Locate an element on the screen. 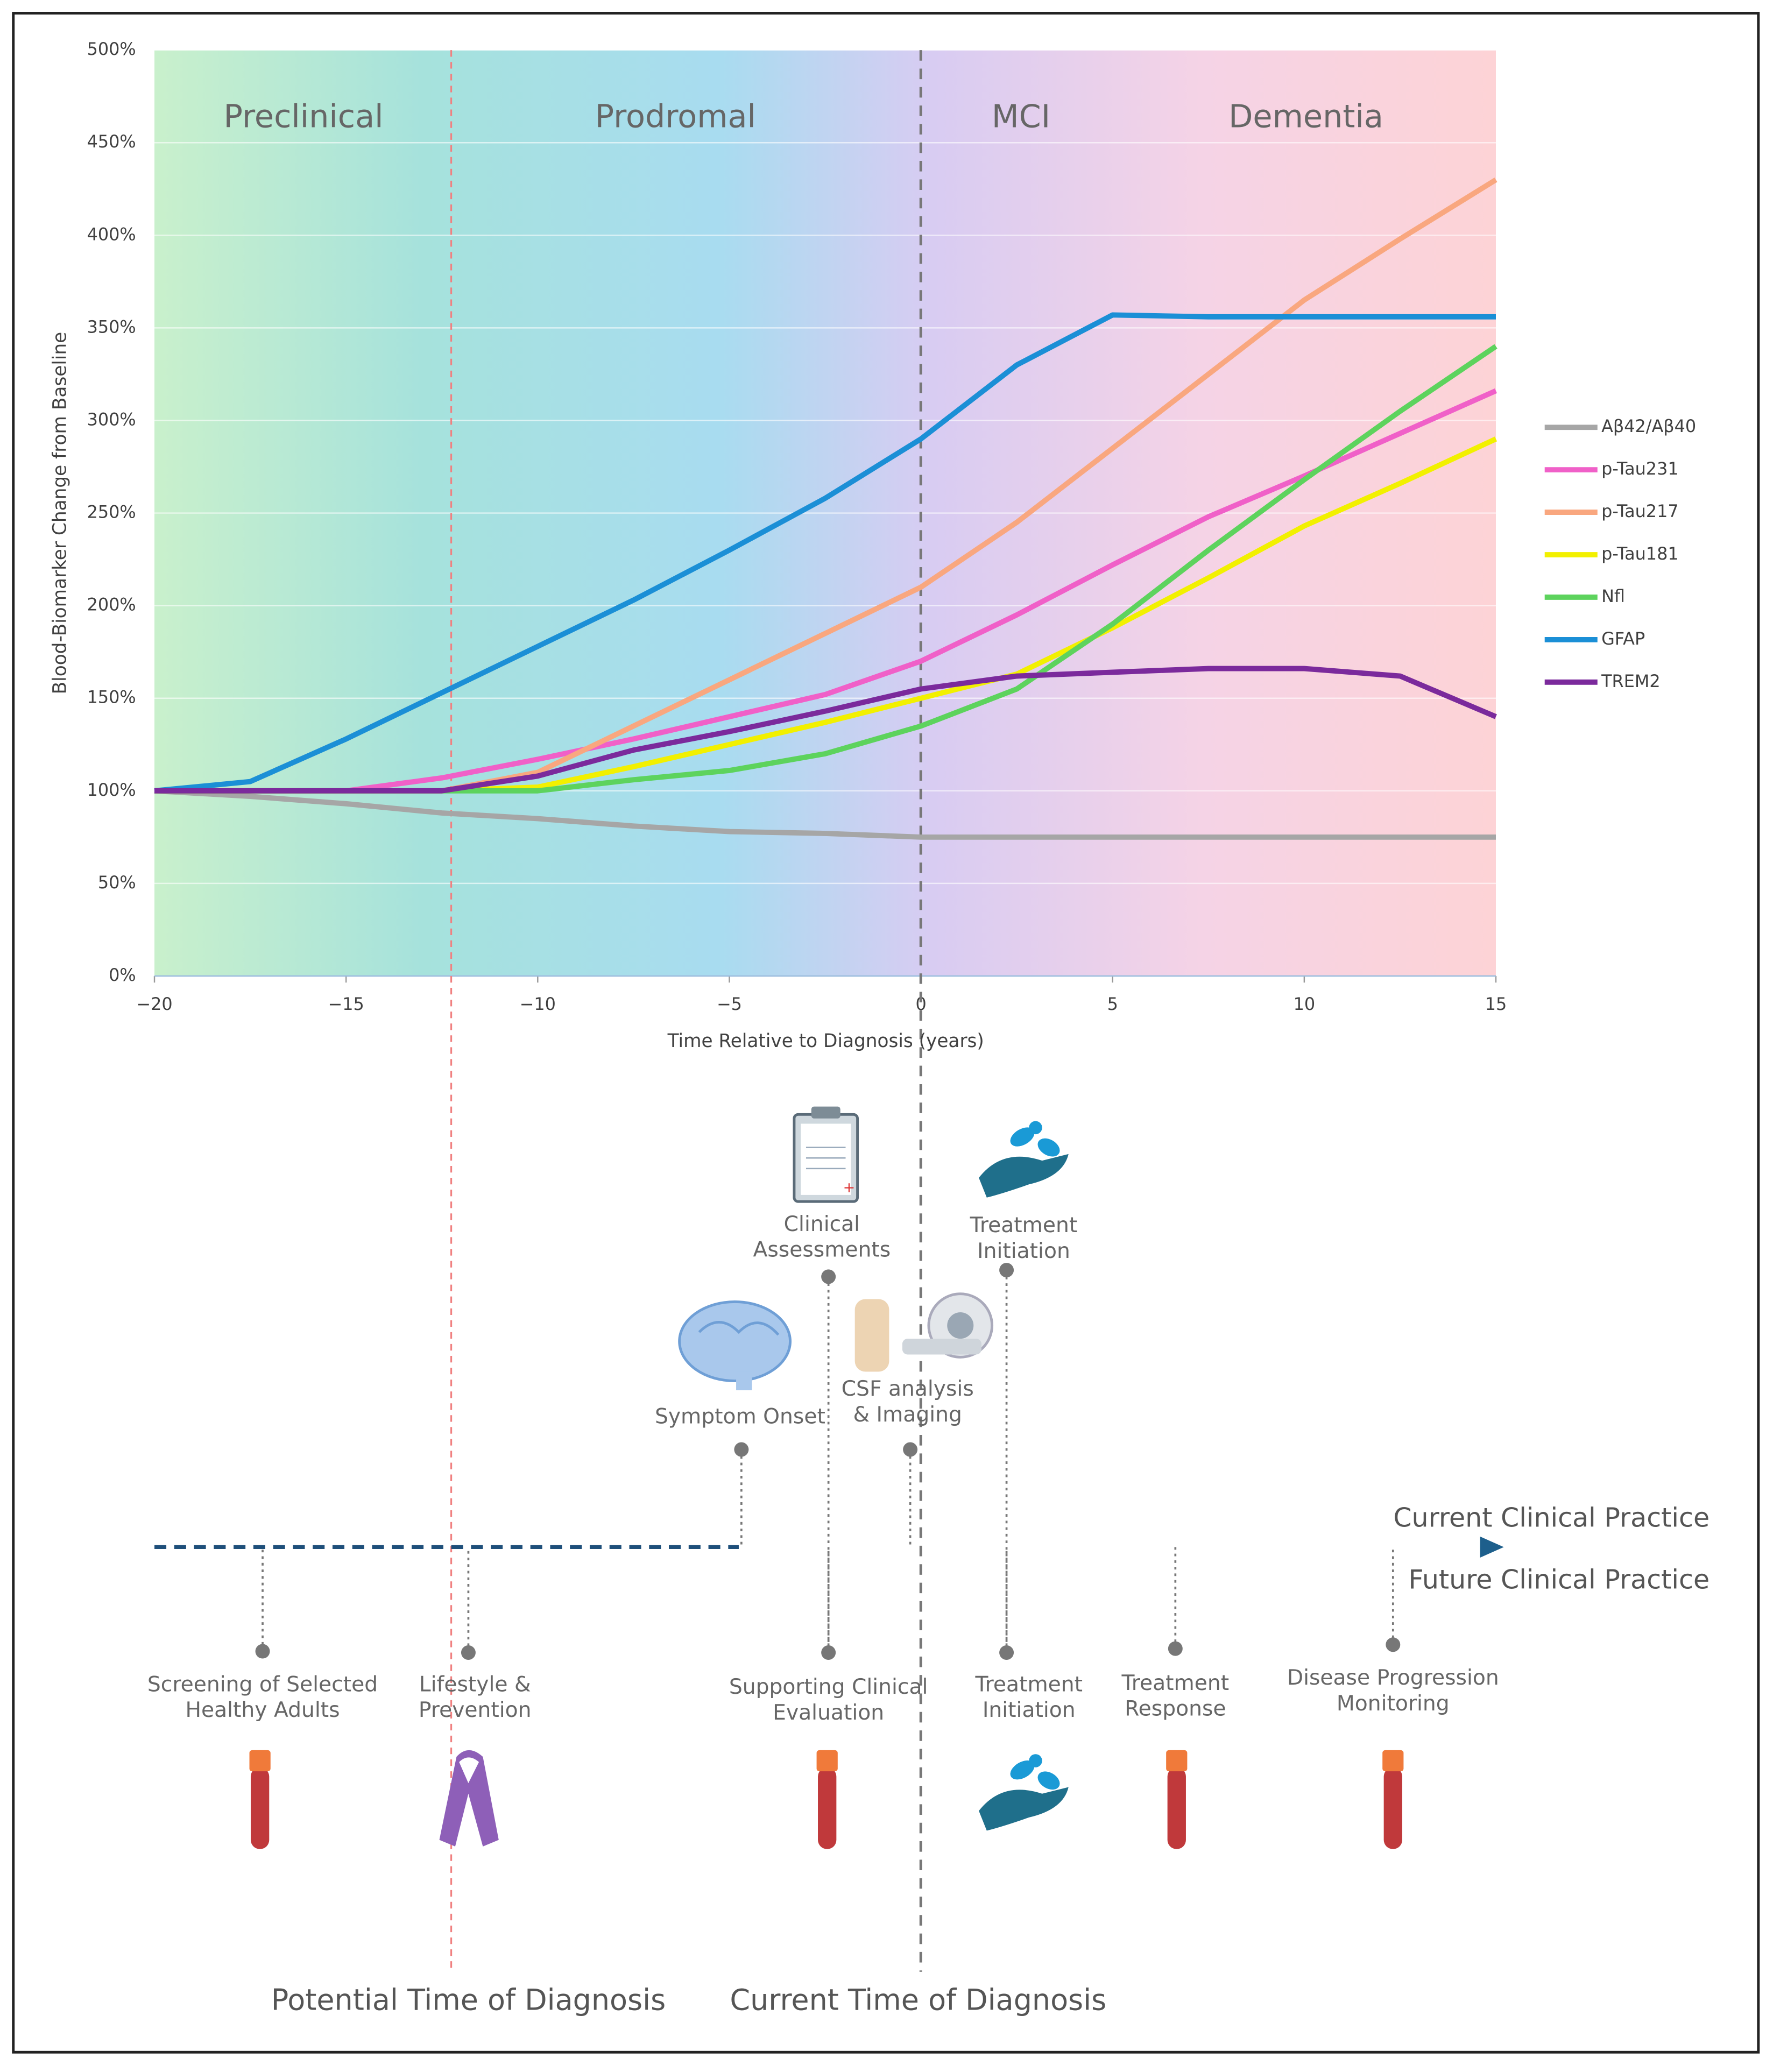  y-tick-label: 300% is located at coordinates (111, 419).